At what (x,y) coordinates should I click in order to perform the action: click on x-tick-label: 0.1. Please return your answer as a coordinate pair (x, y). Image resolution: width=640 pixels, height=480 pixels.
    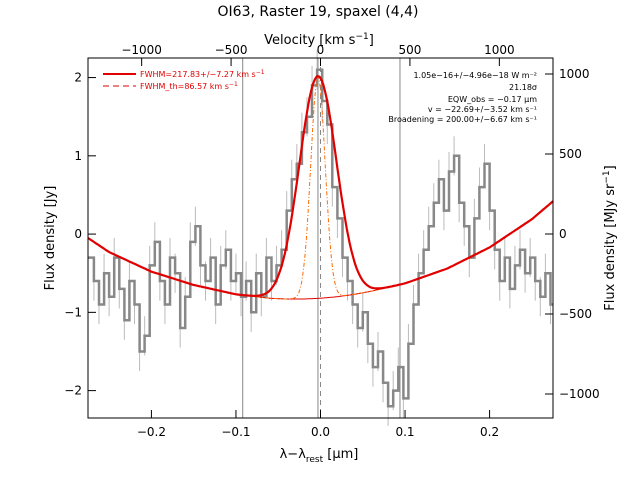
    Looking at the image, I should click on (404, 432).